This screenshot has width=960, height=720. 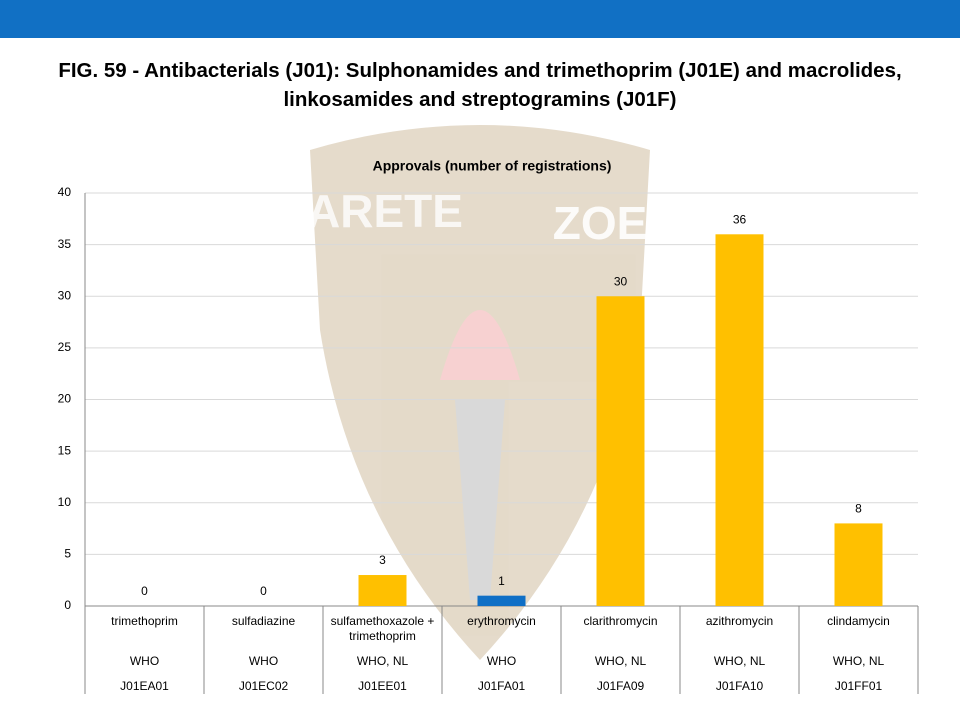 What do you see at coordinates (385, 211) in the screenshot?
I see `watermark-text: ARETE` at bounding box center [385, 211].